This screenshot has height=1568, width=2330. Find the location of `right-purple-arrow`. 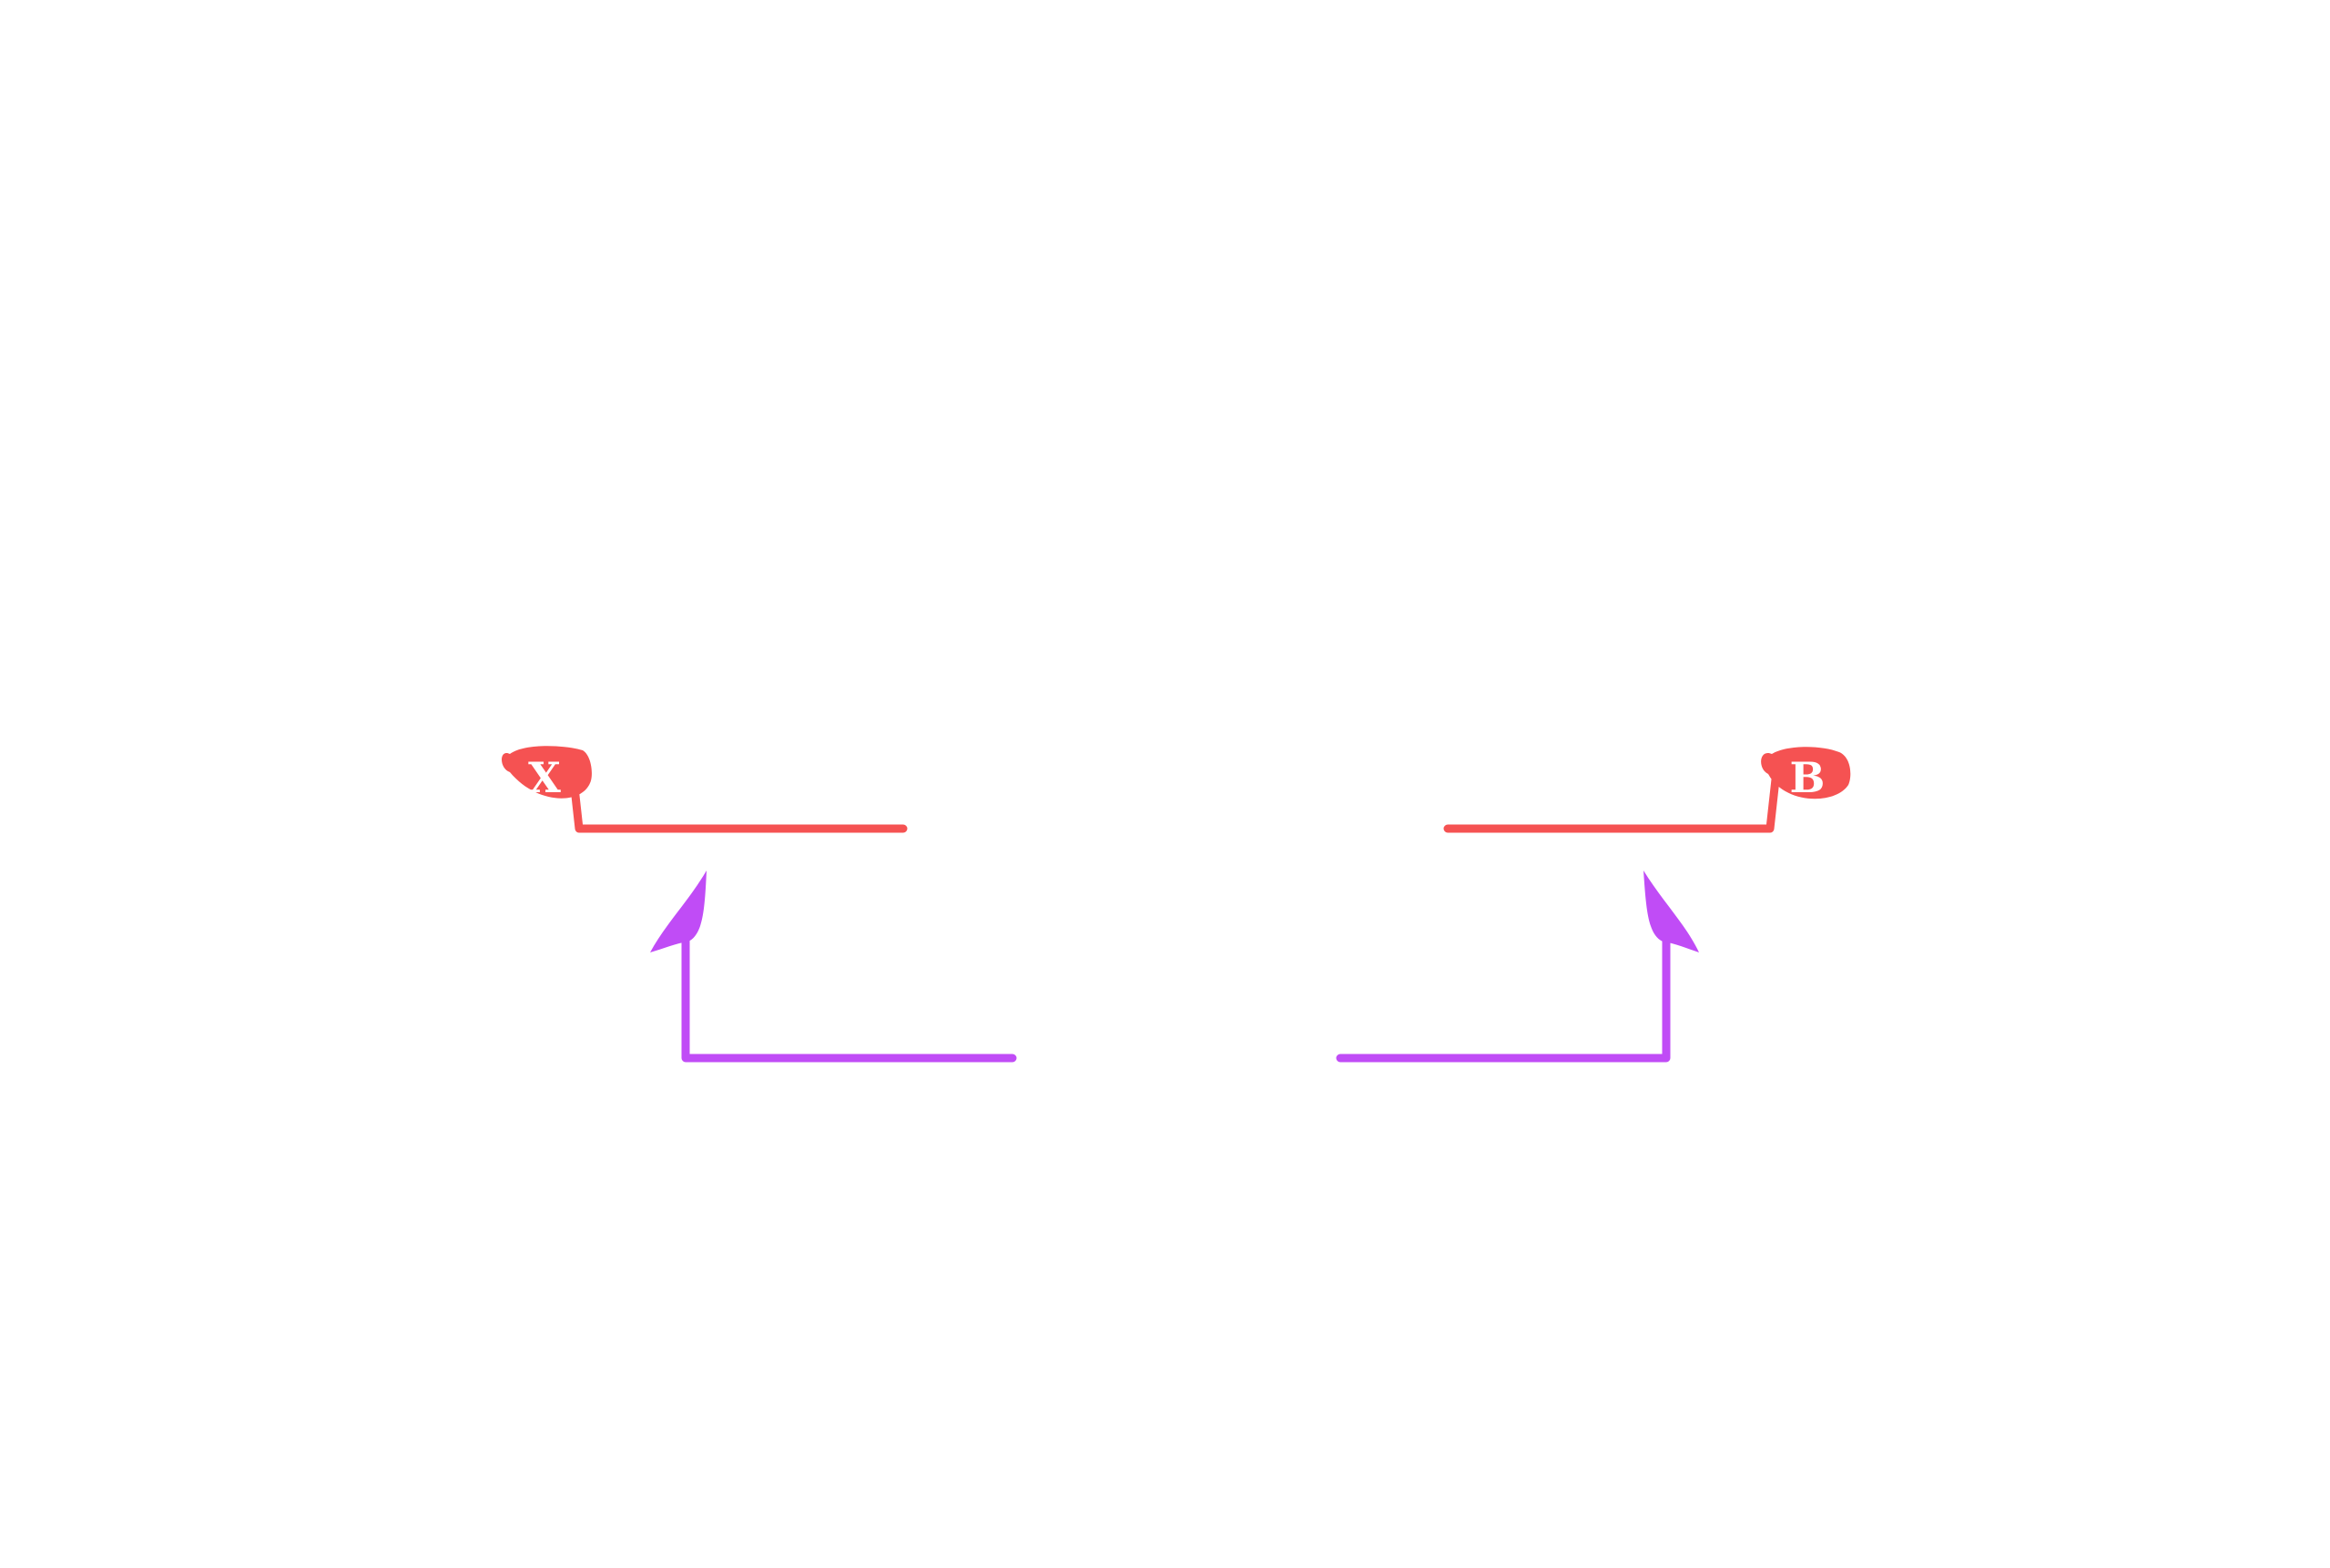

right-purple-arrow is located at coordinates (1517, 967).